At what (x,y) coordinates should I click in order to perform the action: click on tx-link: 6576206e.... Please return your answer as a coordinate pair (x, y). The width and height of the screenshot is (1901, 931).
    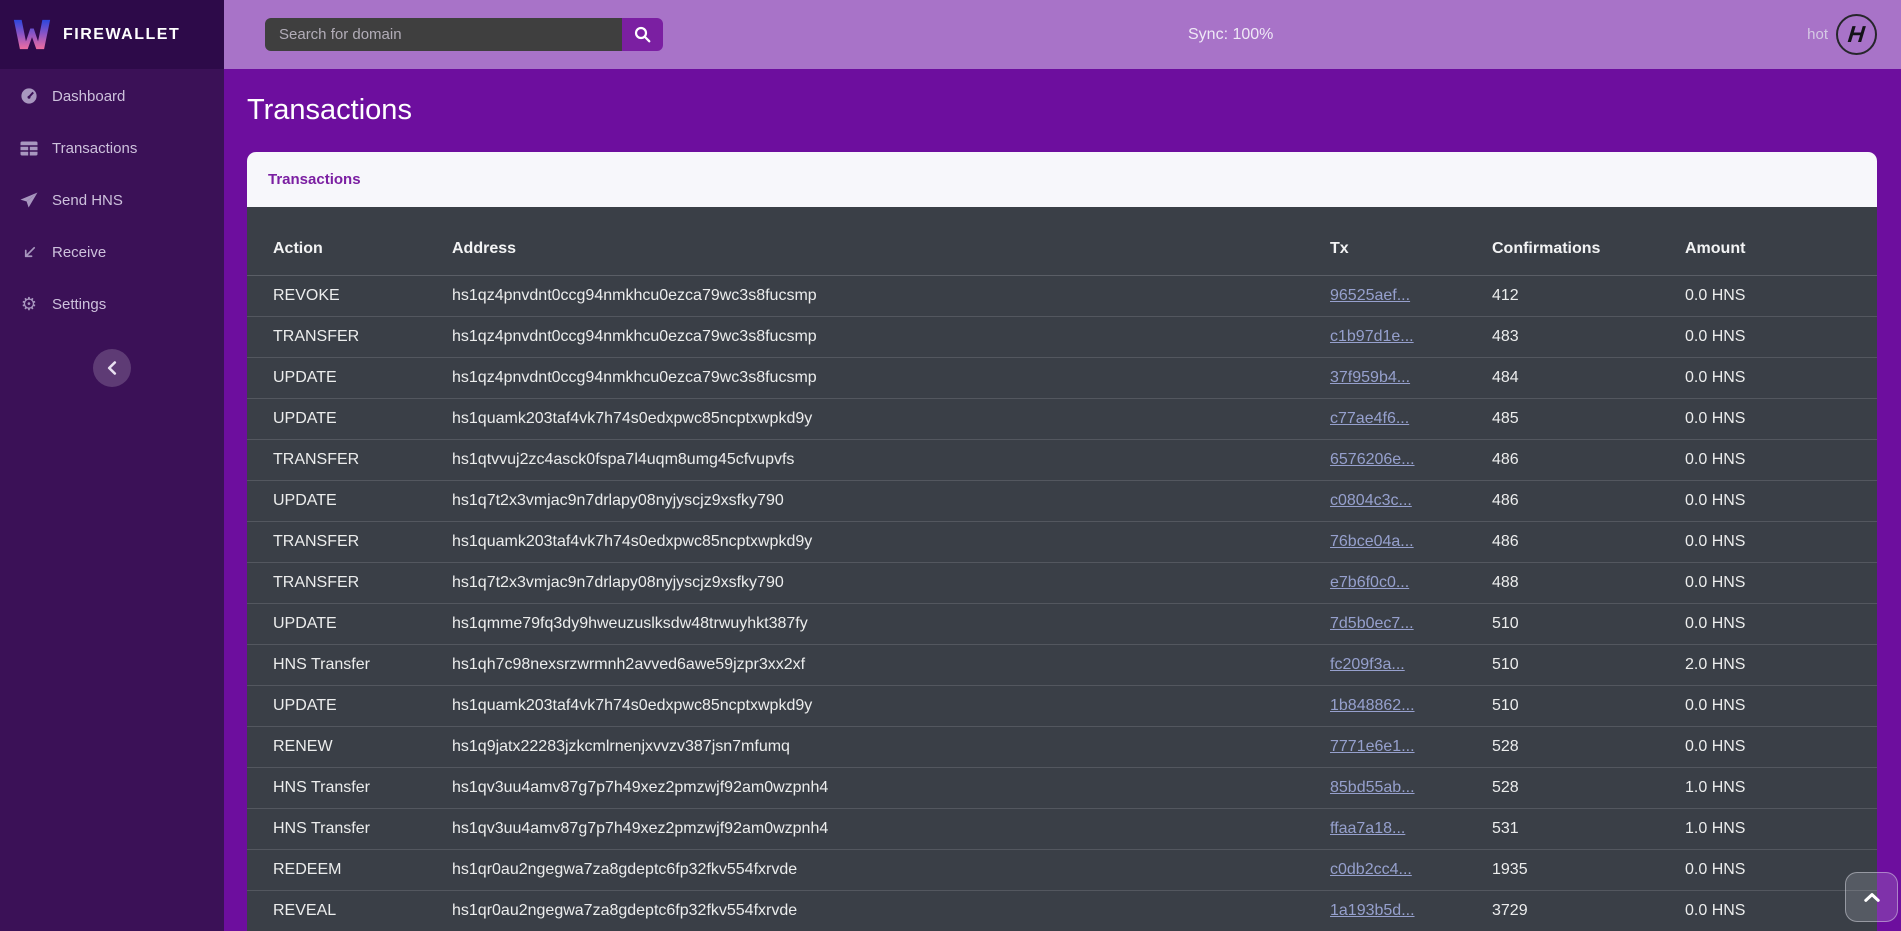
    Looking at the image, I should click on (1372, 459).